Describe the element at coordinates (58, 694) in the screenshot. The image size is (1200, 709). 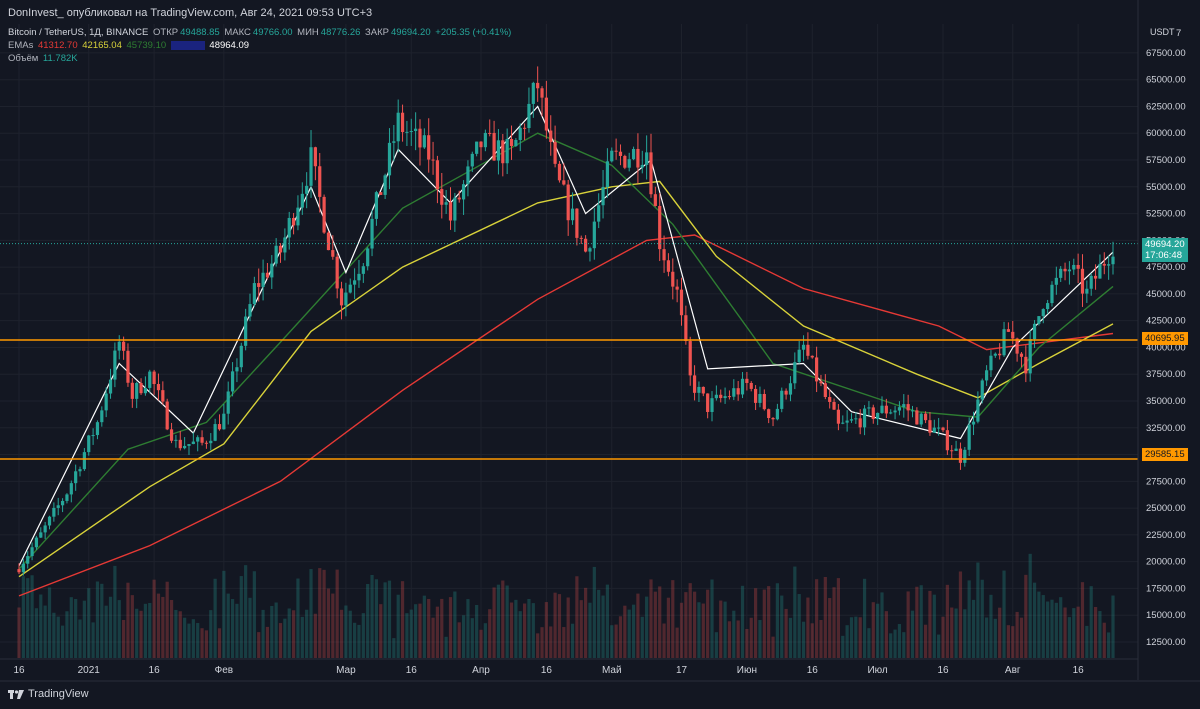
I see `tradingview-brand: TradingView` at that location.